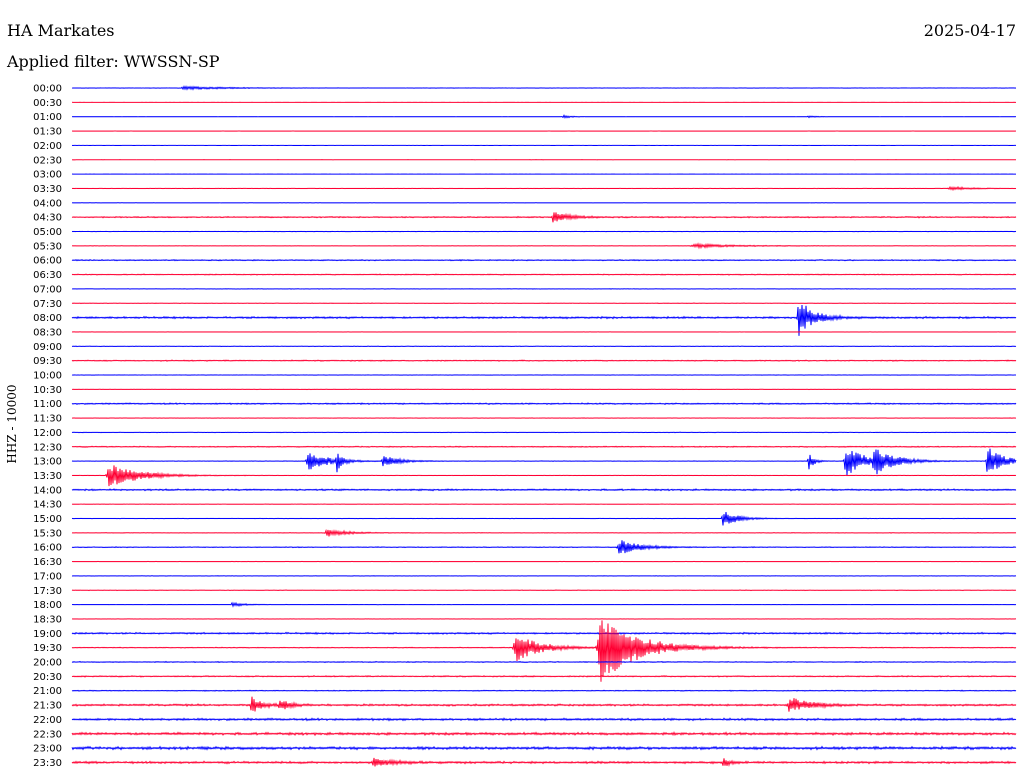 This screenshot has width=1024, height=780. Describe the element at coordinates (47, 691) in the screenshot. I see `time-label: 21:00` at that location.